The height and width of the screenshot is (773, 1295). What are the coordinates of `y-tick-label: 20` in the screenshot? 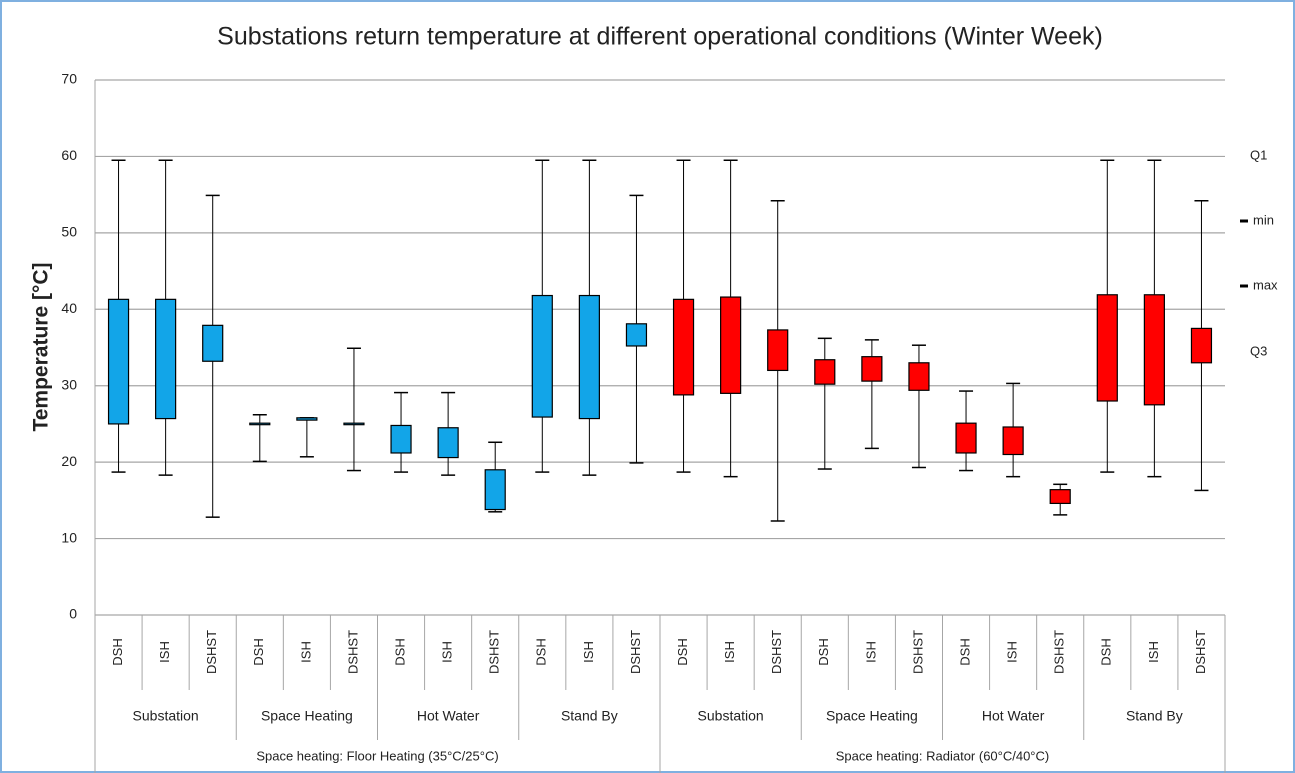 It's located at (69, 461).